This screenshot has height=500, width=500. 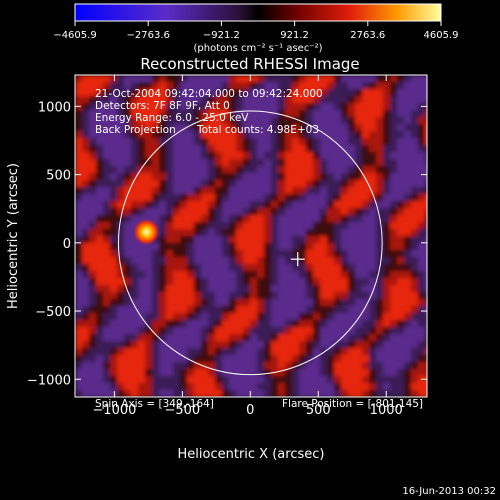 I want to click on colorbar-tick-label: −2763.6, so click(x=148, y=35).